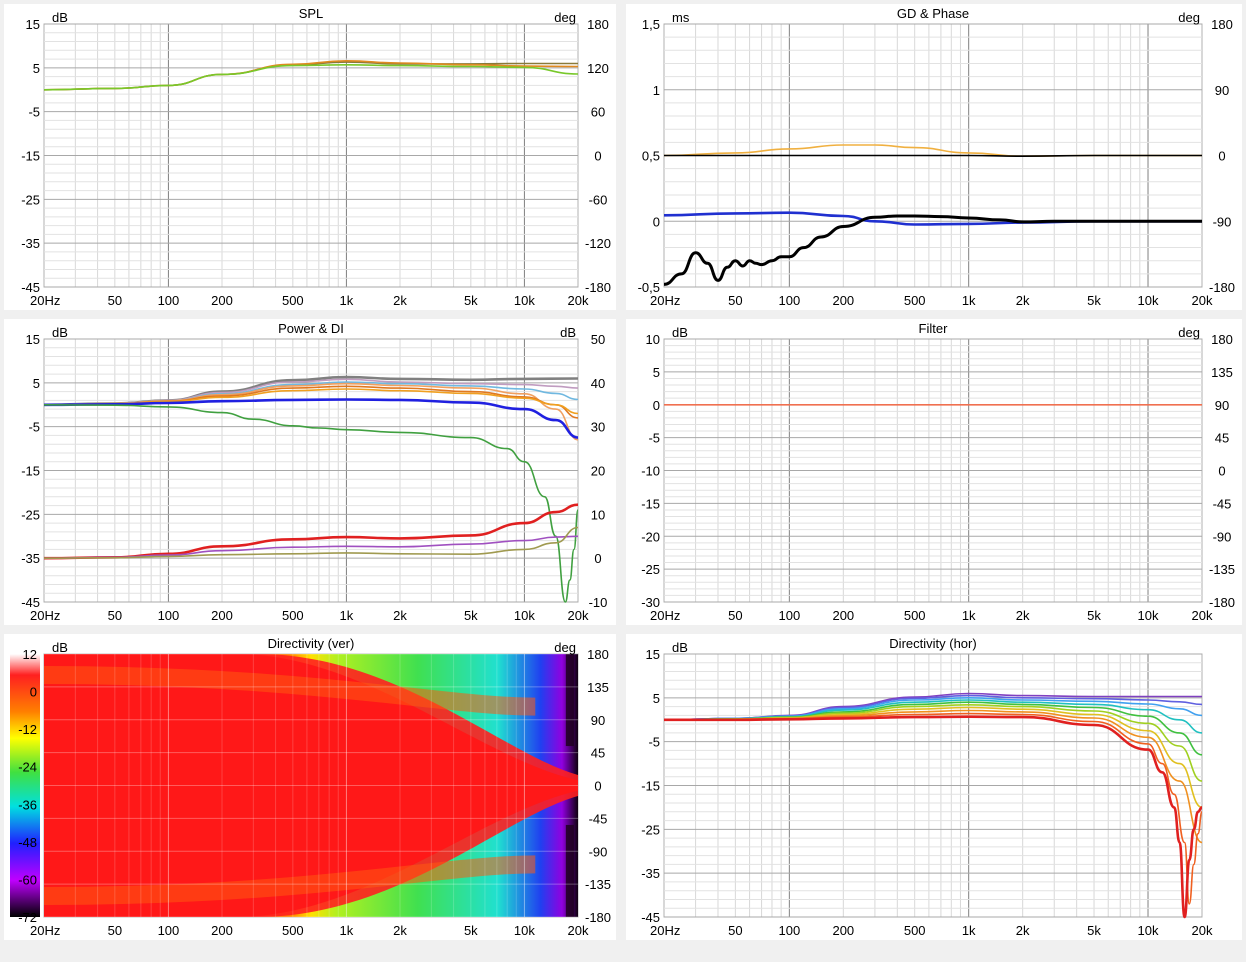 The width and height of the screenshot is (1246, 962). I want to click on colorbar-tick-label: -48, so click(27, 842).